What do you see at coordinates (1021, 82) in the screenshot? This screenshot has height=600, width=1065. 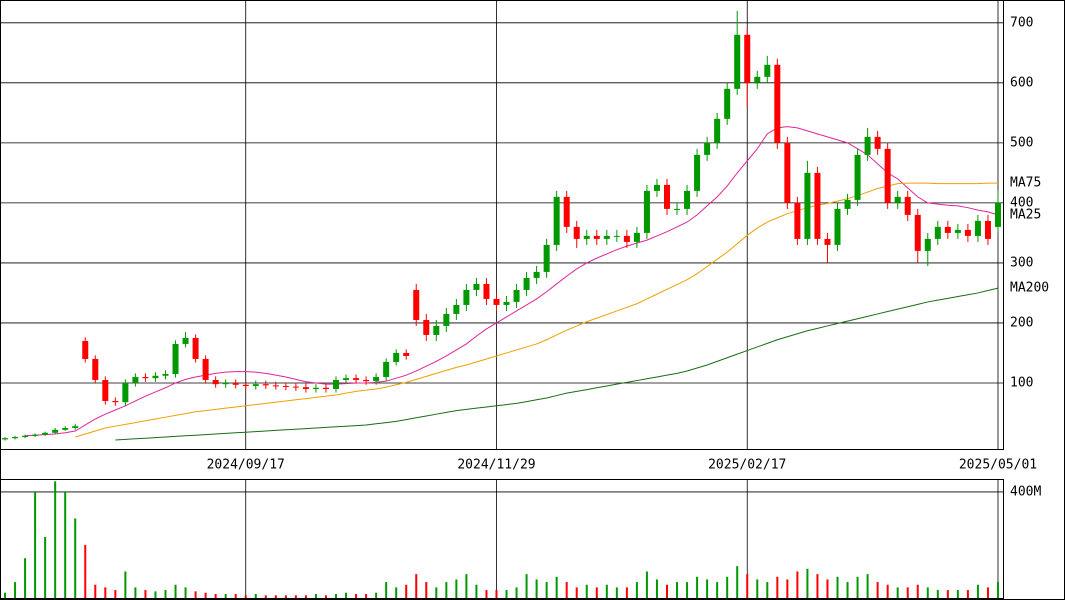 I see `y-tick-label: 600` at bounding box center [1021, 82].